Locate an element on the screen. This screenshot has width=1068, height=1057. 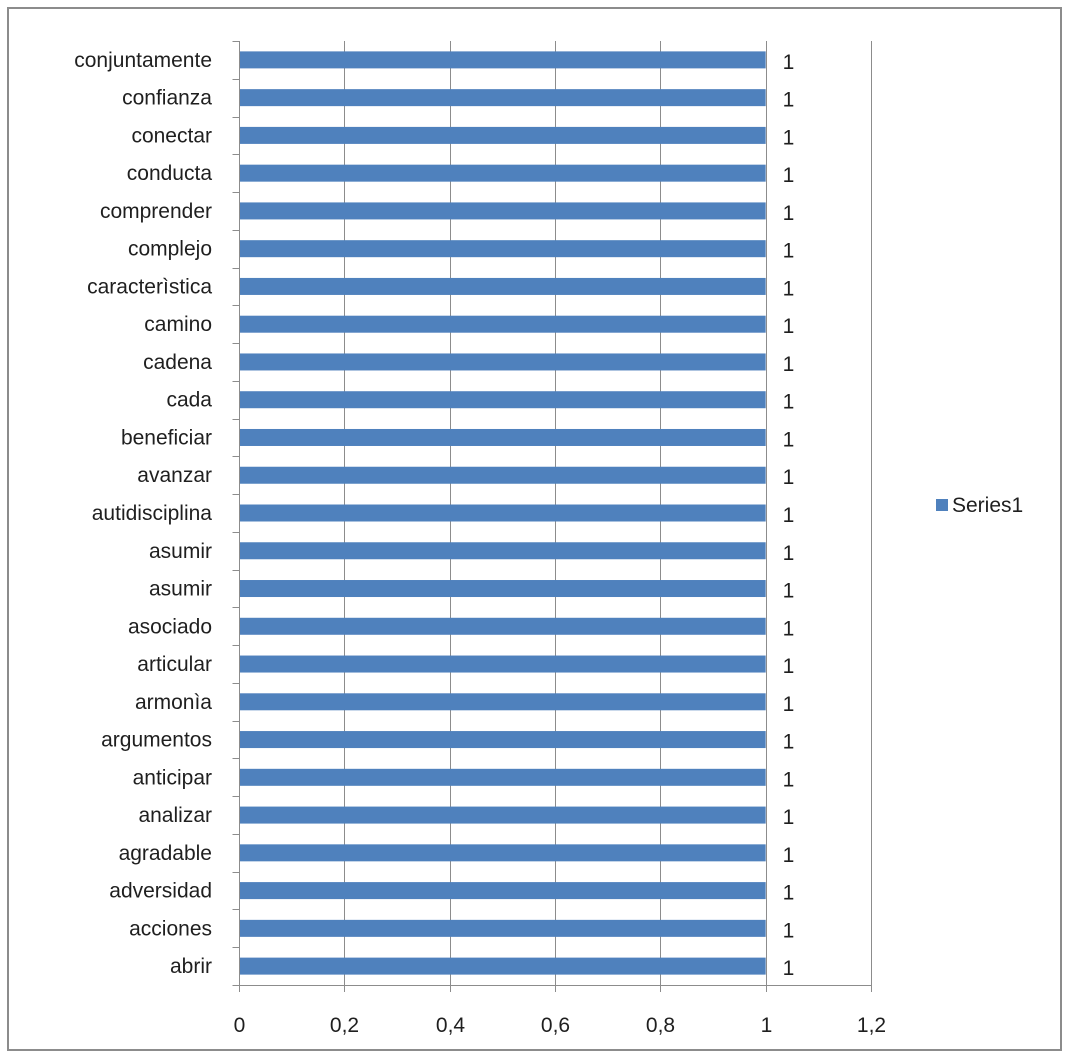
category-label: articular is located at coordinates (174, 664).